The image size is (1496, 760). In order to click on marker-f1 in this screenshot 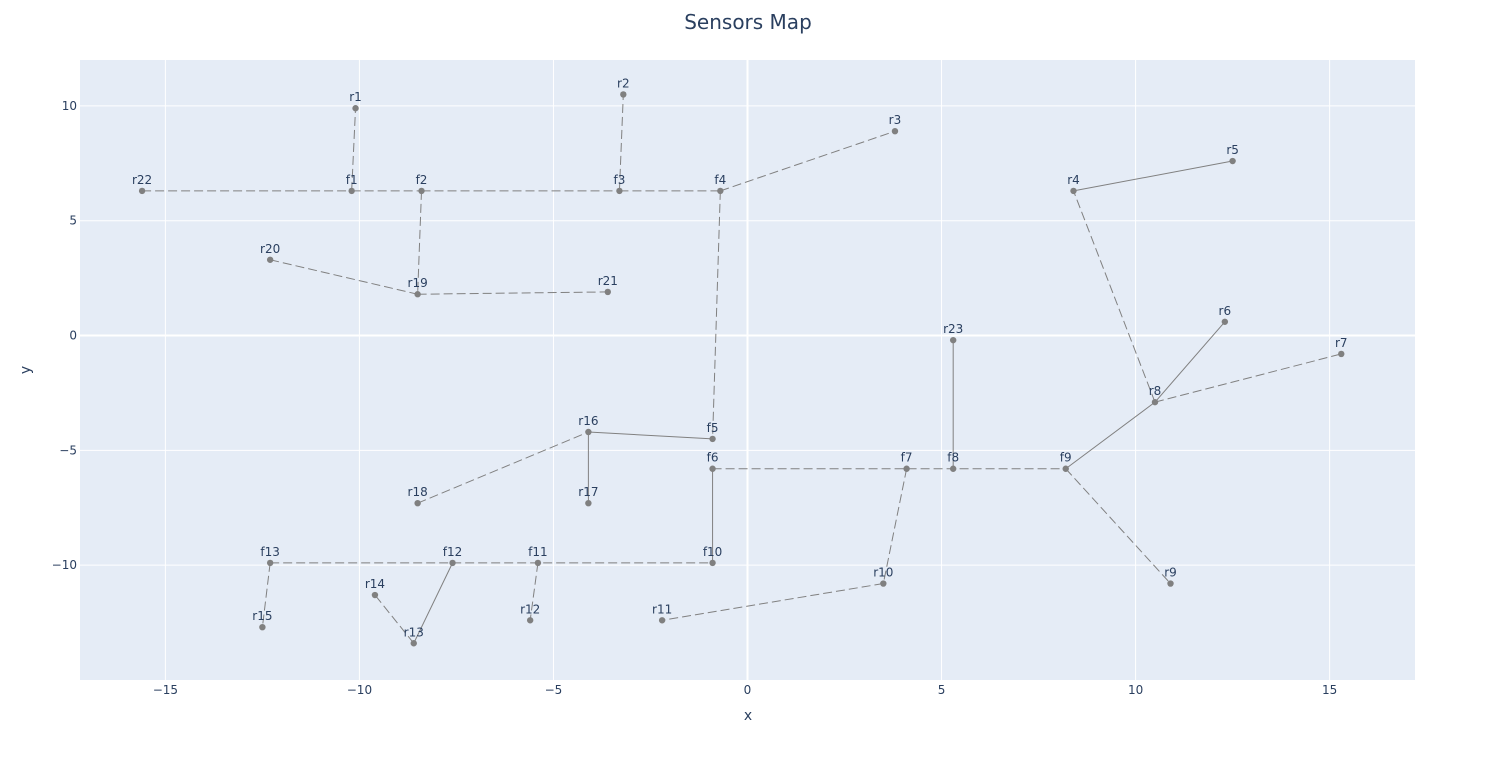, I will do `click(351, 191)`.